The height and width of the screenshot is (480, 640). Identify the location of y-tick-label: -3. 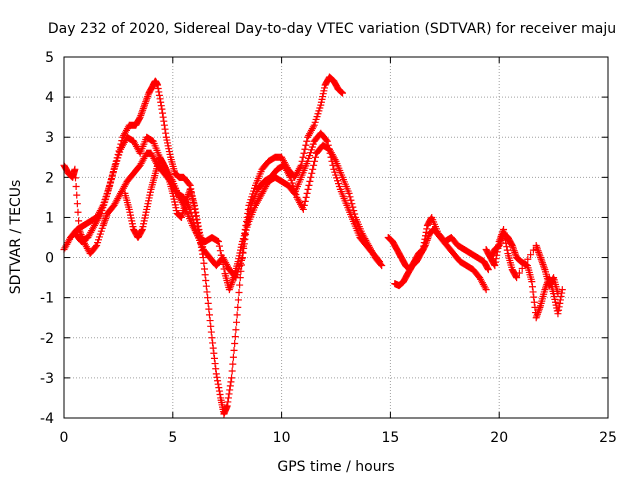
(47, 379).